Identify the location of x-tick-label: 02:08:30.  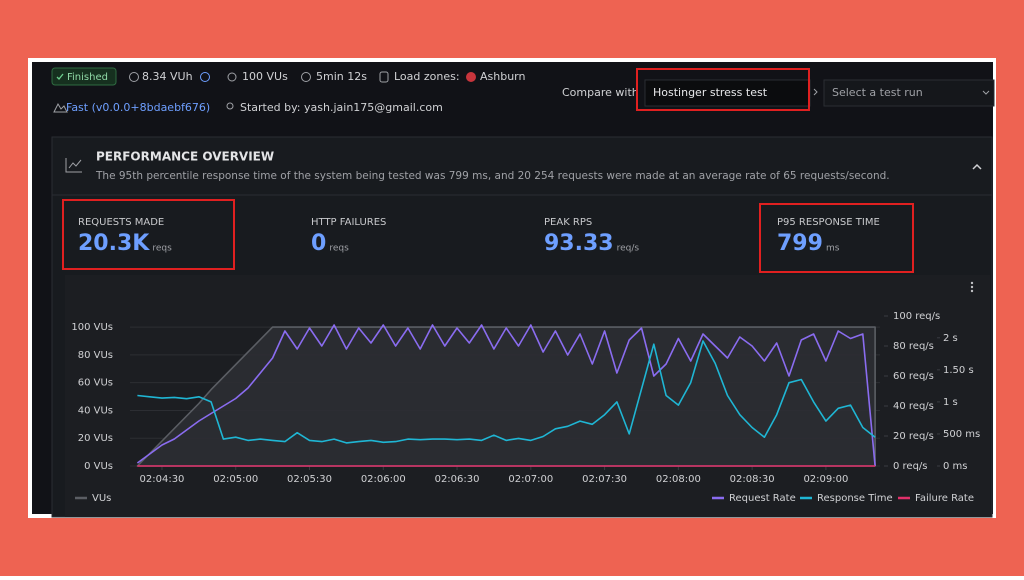
(752, 479).